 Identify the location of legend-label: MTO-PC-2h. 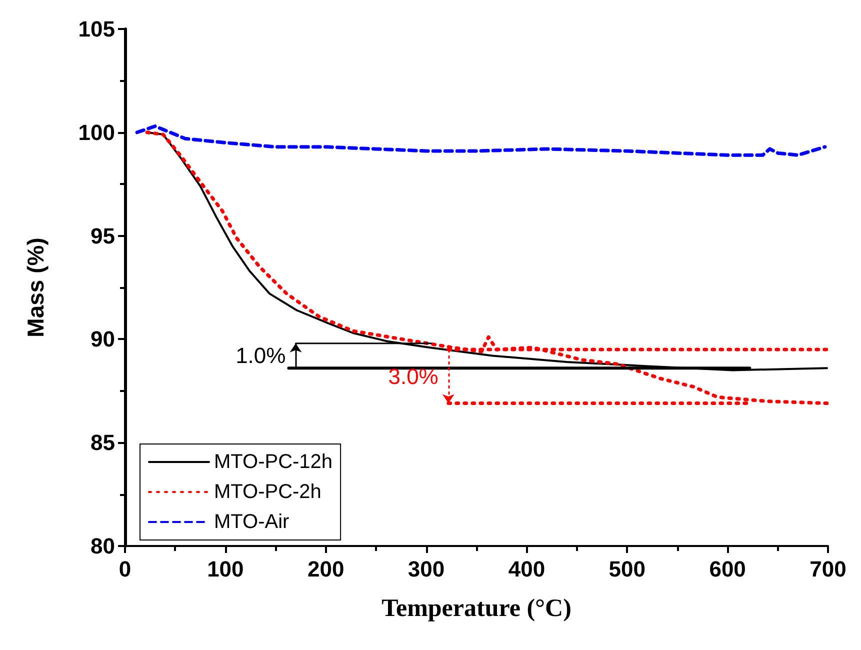
(268, 492).